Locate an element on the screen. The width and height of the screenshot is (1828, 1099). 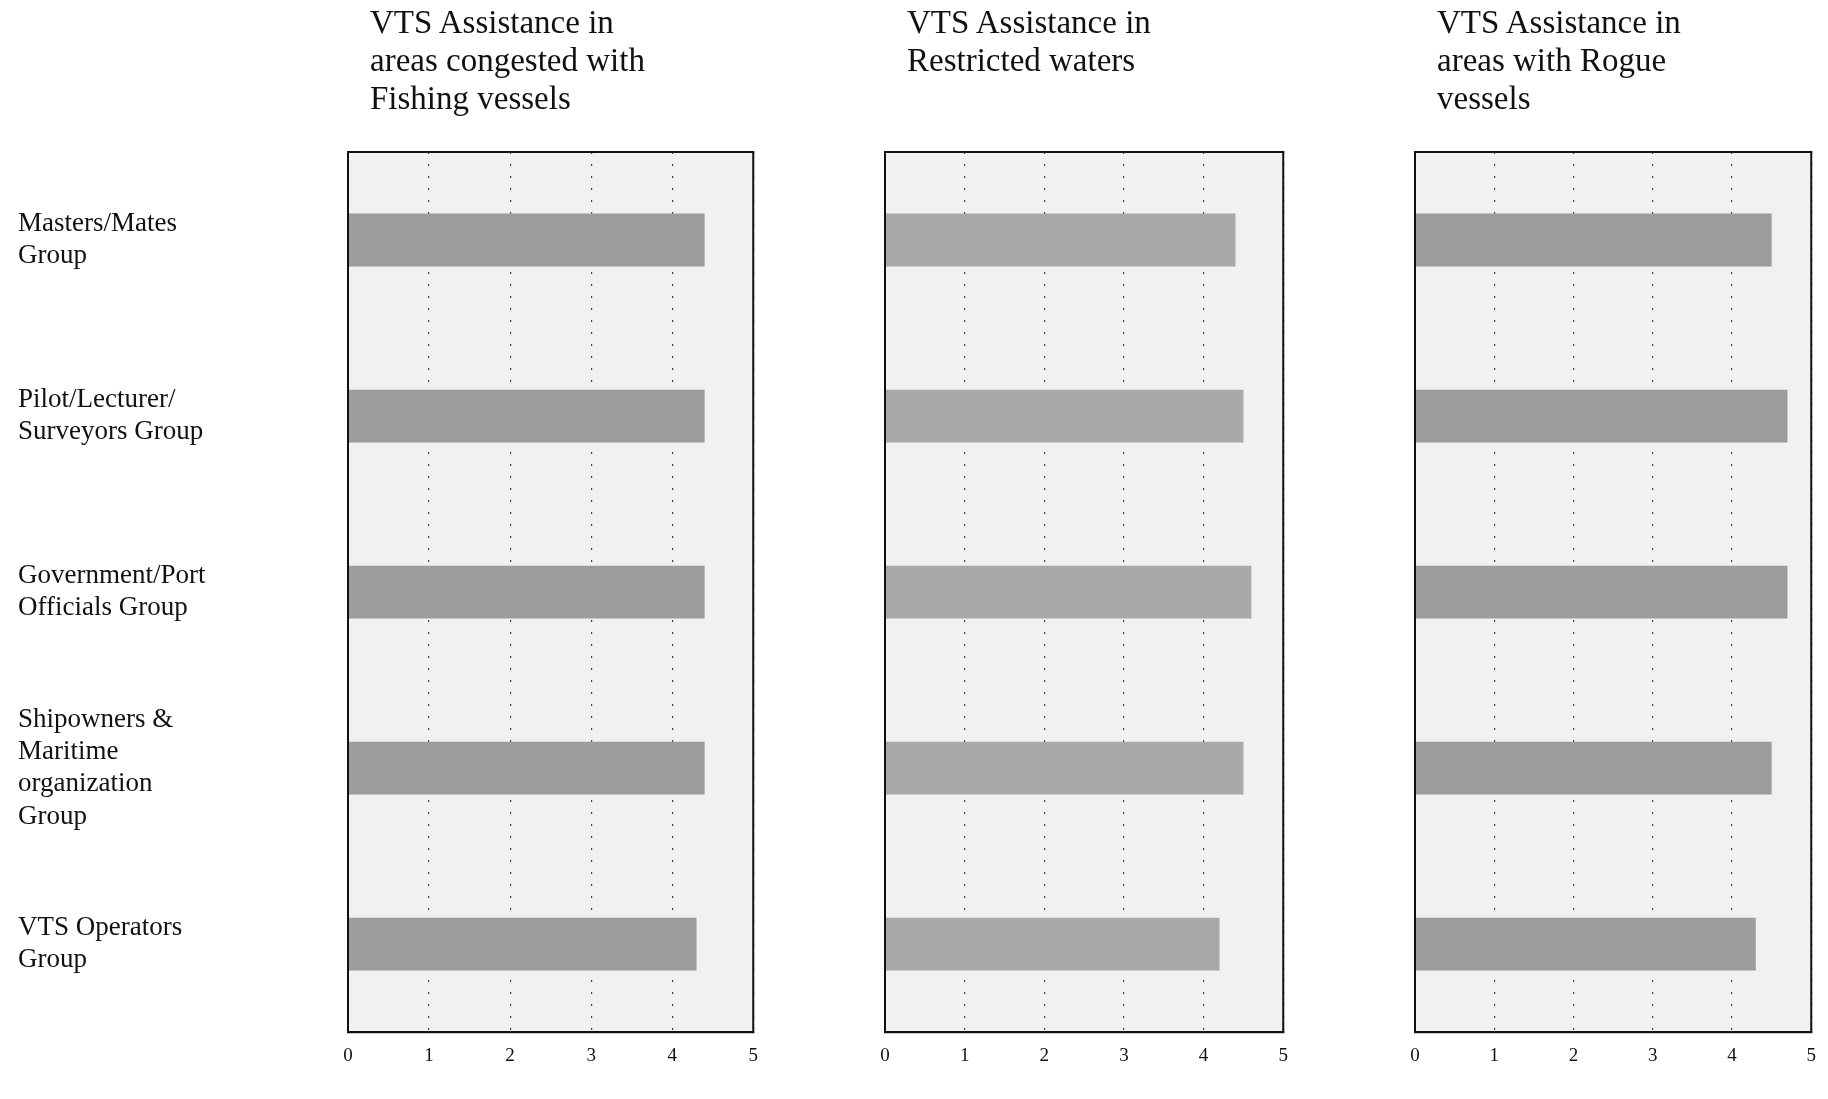
chart-title: VTS Assistance in Restricted waters is located at coordinates (1029, 42).